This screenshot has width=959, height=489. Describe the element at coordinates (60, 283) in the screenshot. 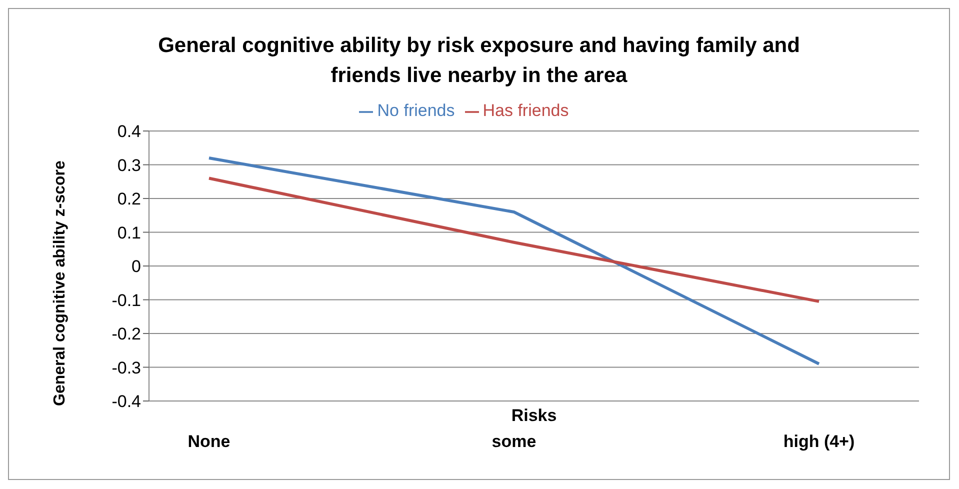

I see `y-axis-title: General cognitive ability z-score` at that location.